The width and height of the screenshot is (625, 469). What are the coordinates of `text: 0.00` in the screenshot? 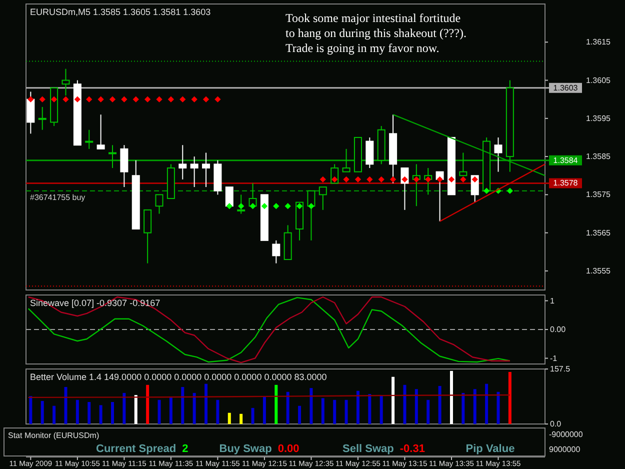 It's located at (289, 449).